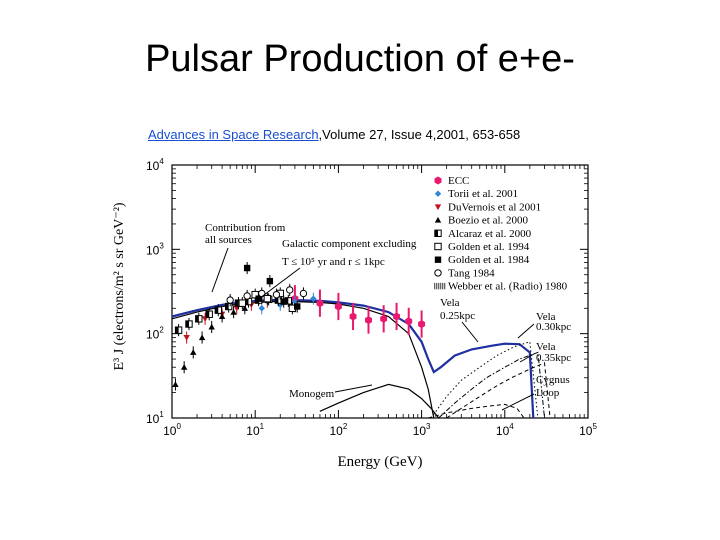 Image resolution: width=720 pixels, height=540 pixels. Describe the element at coordinates (438, 219) in the screenshot. I see `legend-marker-boezio-et-al-2000` at that location.